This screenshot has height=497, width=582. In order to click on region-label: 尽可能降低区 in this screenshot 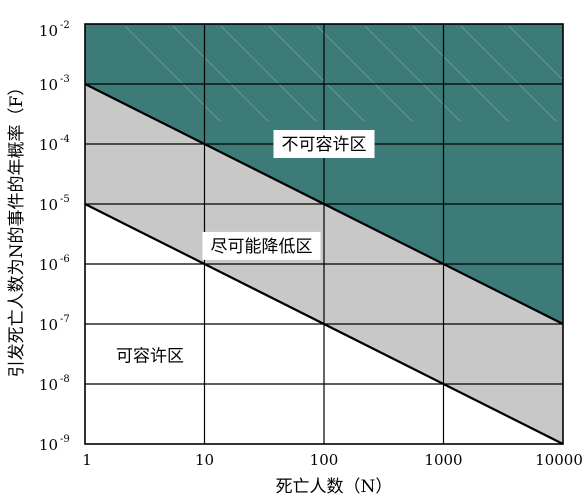, I will do `click(262, 247)`.